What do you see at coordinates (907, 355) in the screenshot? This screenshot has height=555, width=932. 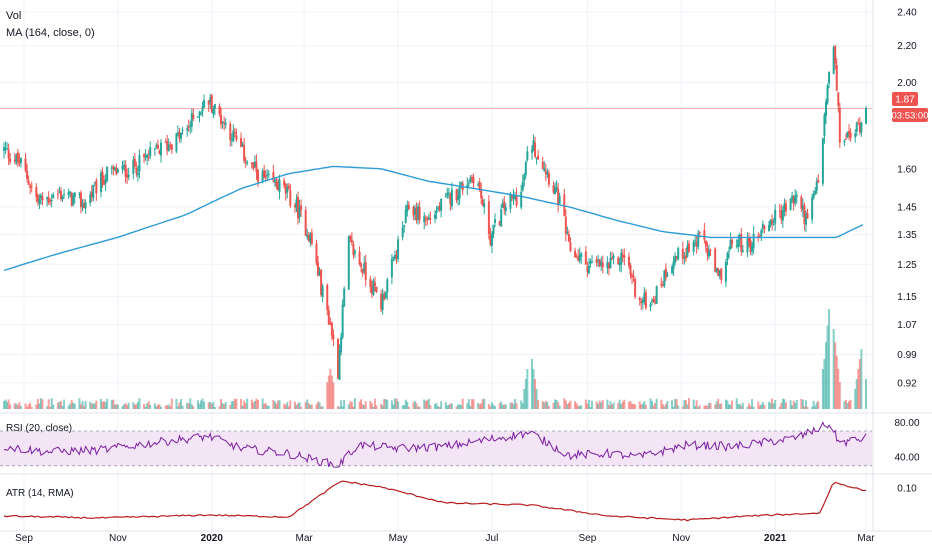 I see `price-tick-label: 0.99` at bounding box center [907, 355].